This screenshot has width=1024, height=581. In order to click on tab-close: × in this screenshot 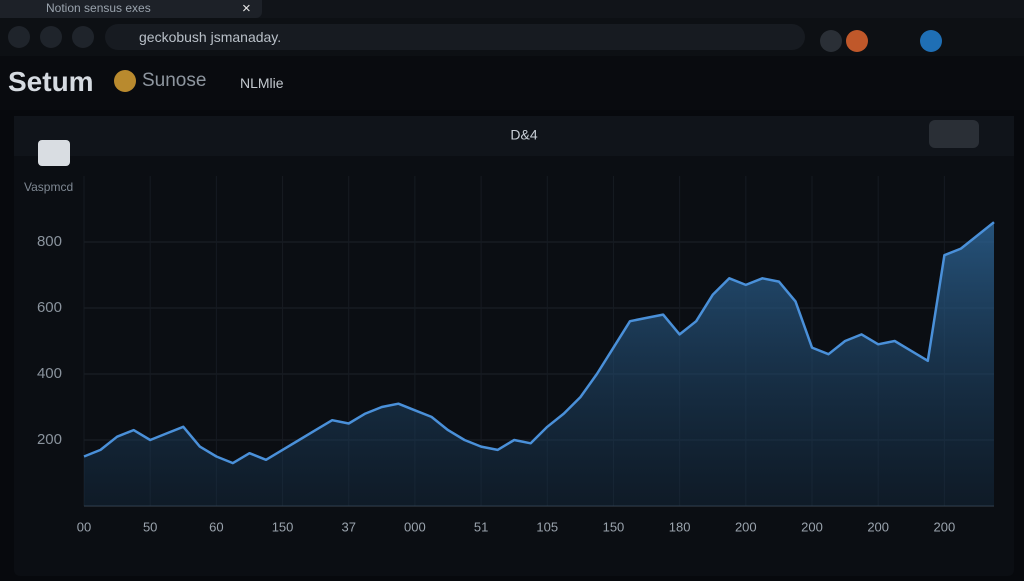, I will do `click(246, 8)`.